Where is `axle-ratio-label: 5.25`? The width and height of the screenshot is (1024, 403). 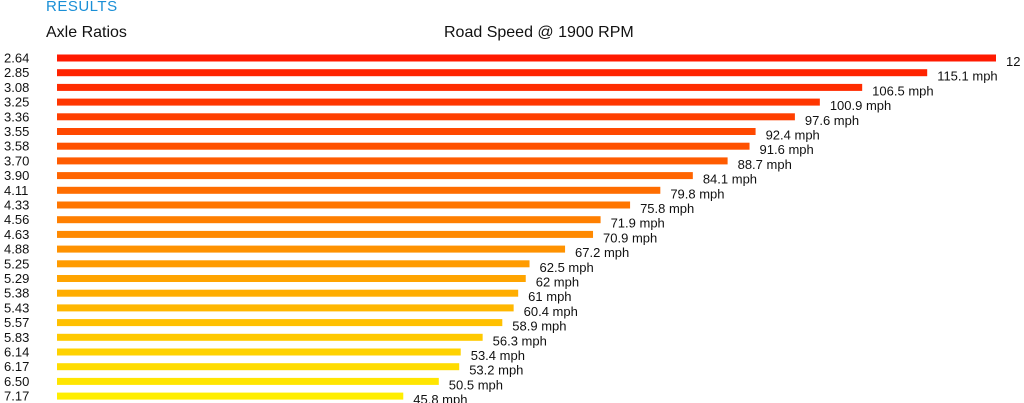 axle-ratio-label: 5.25 is located at coordinates (16, 263).